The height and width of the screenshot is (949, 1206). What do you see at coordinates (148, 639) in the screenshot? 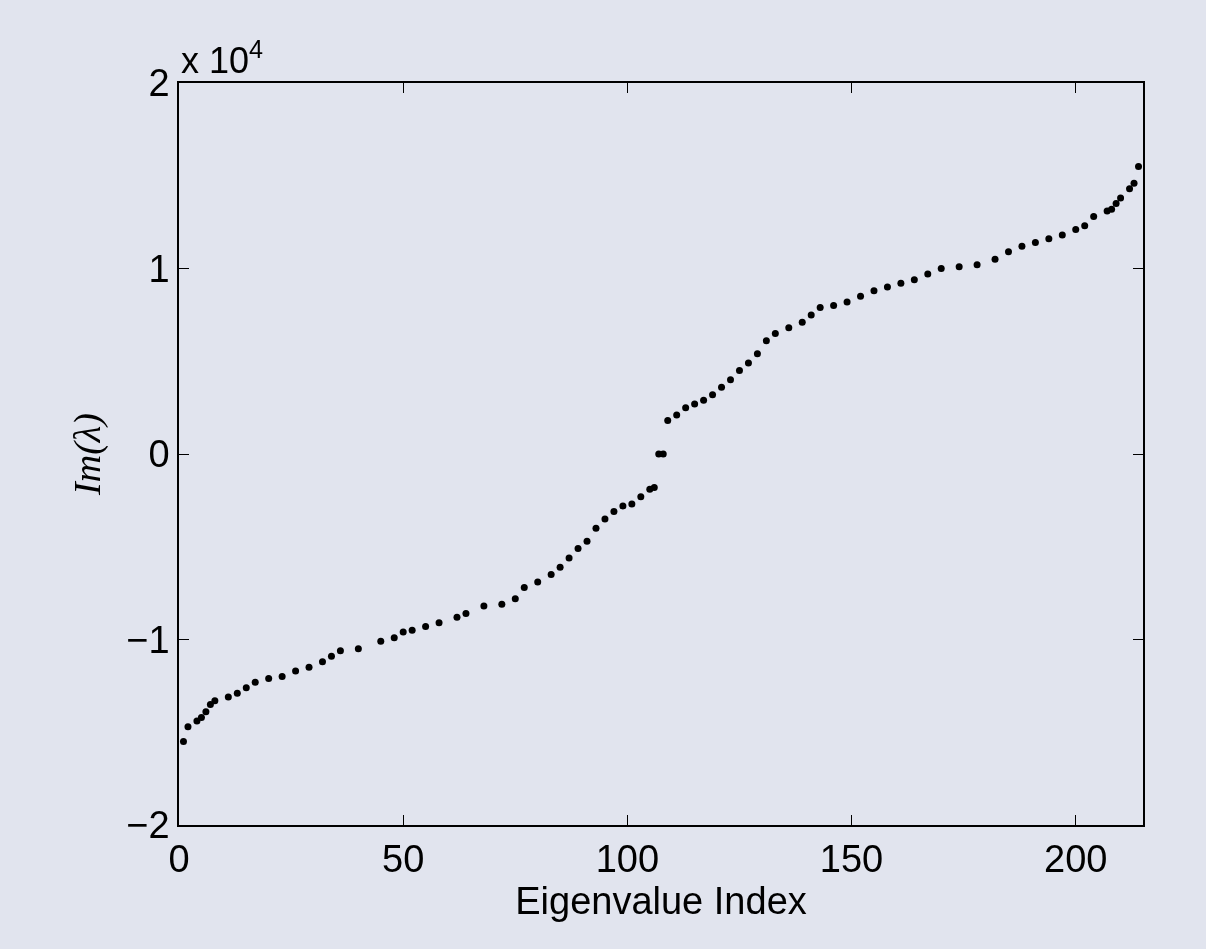
I see `y-tick-label: −1` at bounding box center [148, 639].